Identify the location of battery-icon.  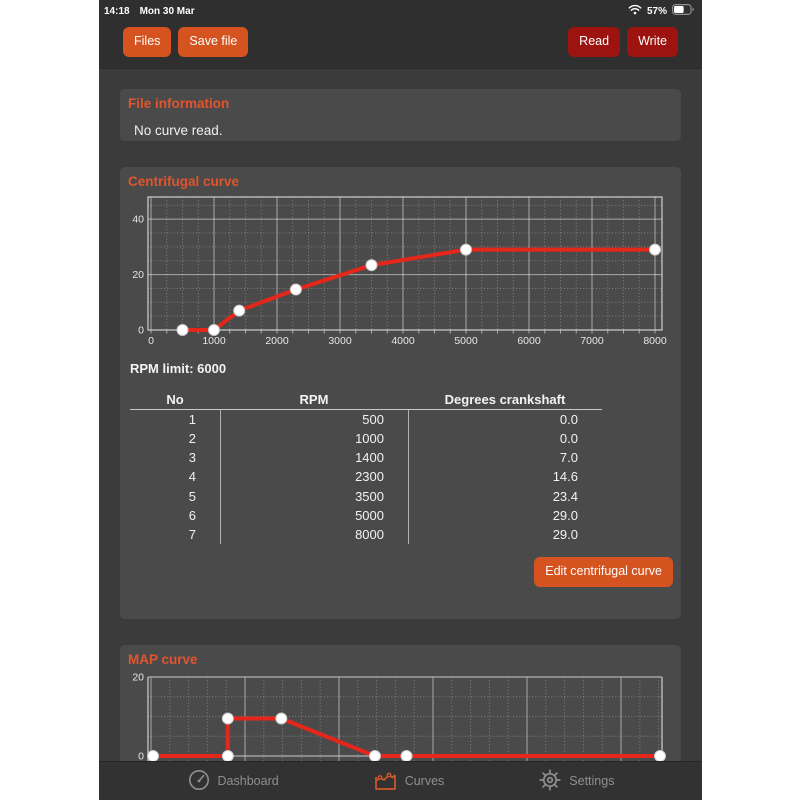
(683, 11).